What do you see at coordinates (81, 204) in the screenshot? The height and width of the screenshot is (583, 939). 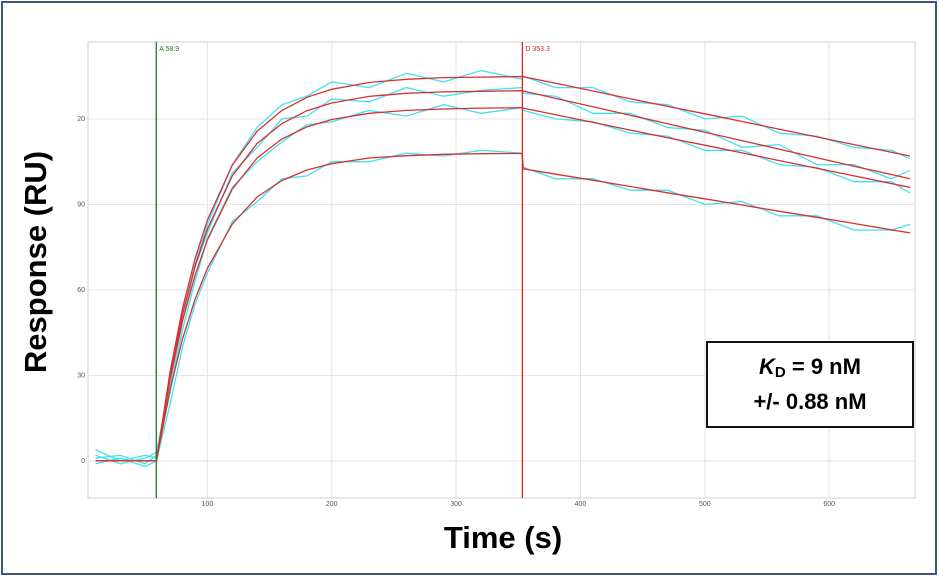 I see `y-tick-label: 90` at bounding box center [81, 204].